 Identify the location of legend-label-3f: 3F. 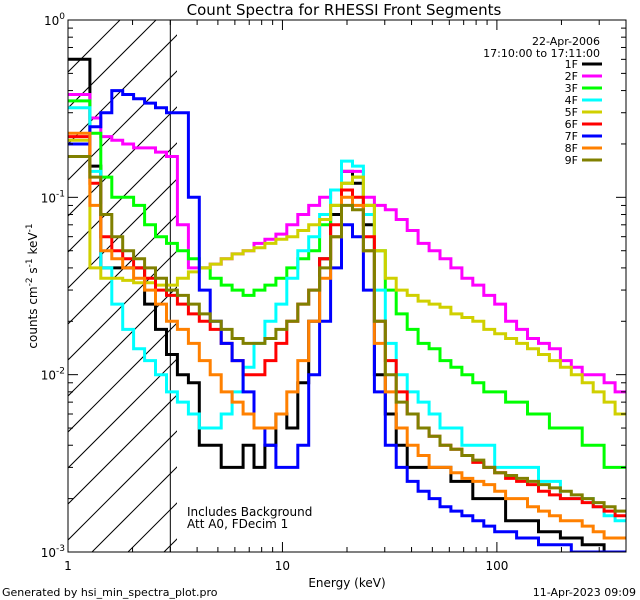
(571, 88).